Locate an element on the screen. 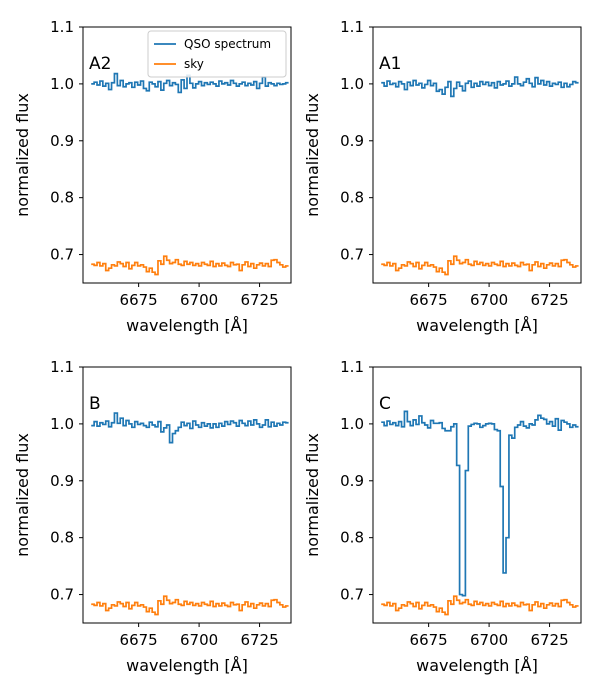 Image resolution: width=600 pixels, height=700 pixels. panel-label: C is located at coordinates (385, 404).